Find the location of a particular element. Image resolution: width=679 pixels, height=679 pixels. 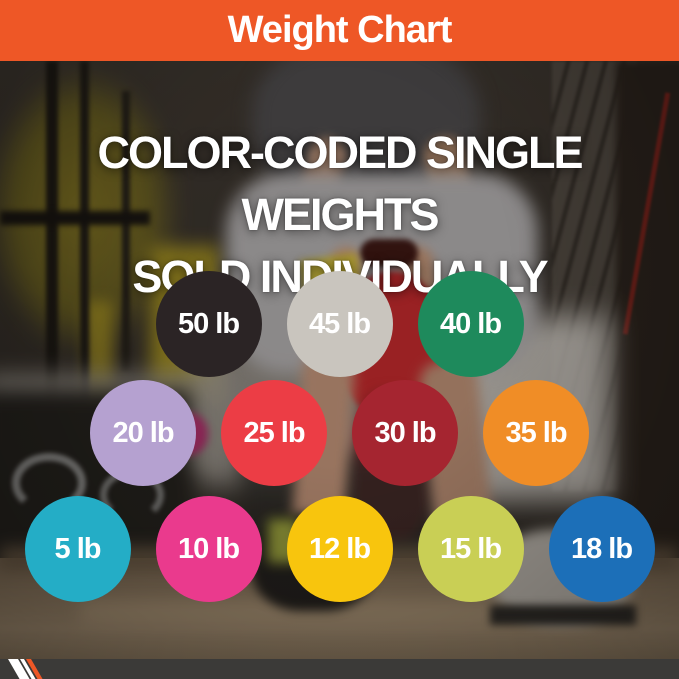

header-bar: Weight Chart is located at coordinates (339, 30).